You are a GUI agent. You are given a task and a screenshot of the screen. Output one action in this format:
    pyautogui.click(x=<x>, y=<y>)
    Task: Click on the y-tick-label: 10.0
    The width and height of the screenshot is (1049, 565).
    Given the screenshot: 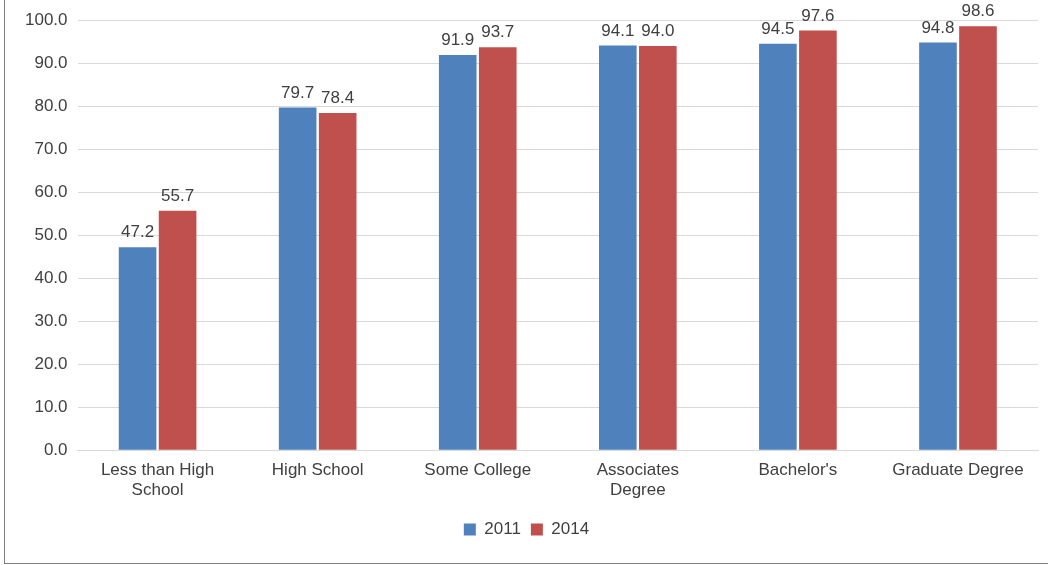 What is the action you would take?
    pyautogui.click(x=51, y=406)
    